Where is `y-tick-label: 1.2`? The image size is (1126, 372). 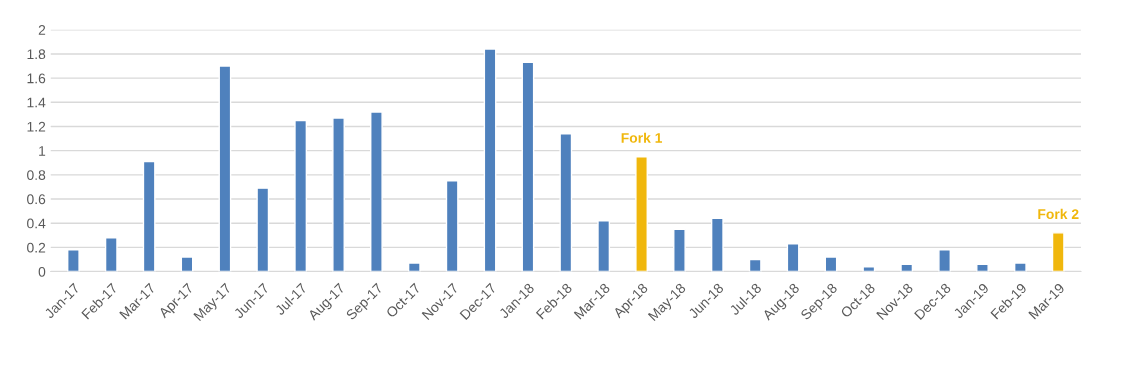
y-tick-label: 1.2 is located at coordinates (36, 126).